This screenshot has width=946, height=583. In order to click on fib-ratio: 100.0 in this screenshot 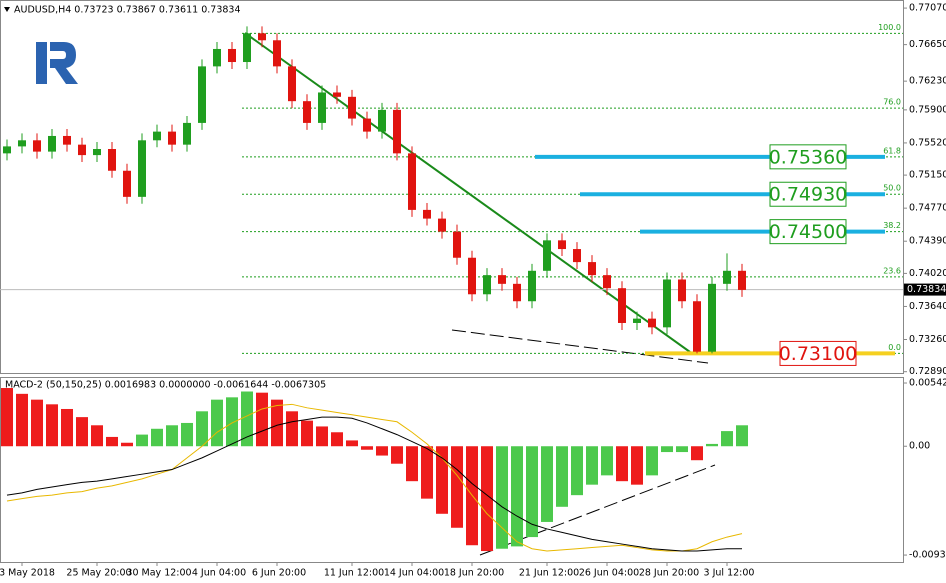, I will do `click(889, 27)`.